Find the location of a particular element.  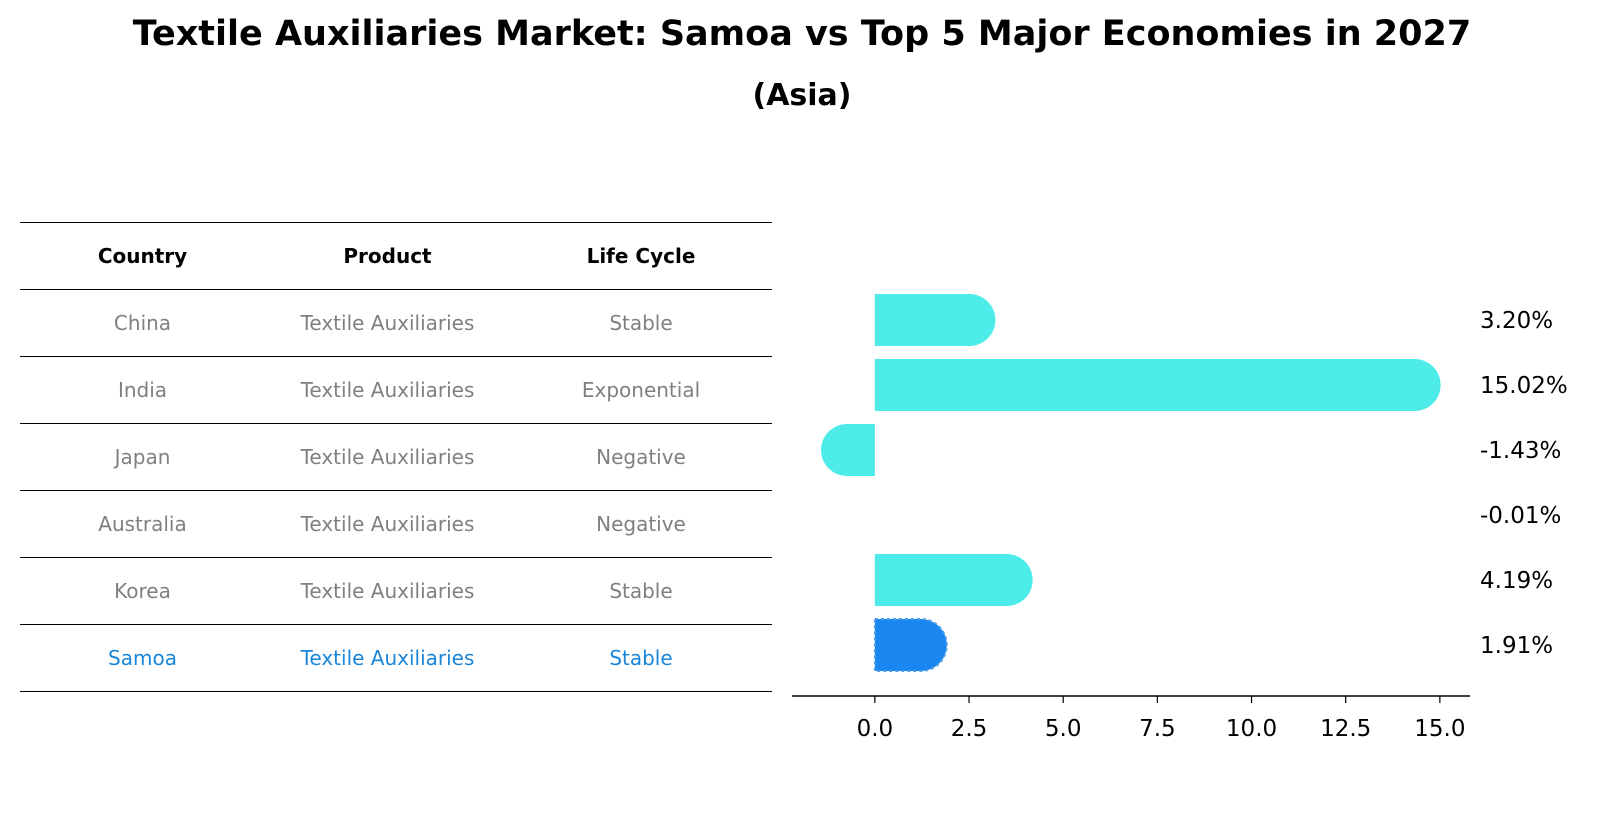

table-row-highlighted: Samoa Textile Auxiliaries Stable is located at coordinates (396, 658).